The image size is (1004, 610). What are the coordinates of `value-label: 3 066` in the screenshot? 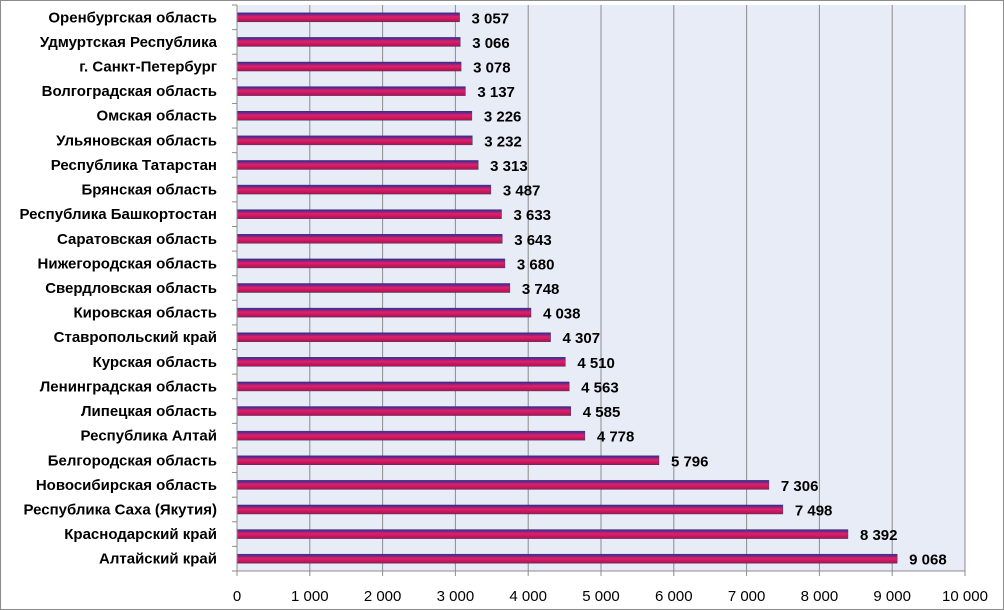 It's located at (491, 43).